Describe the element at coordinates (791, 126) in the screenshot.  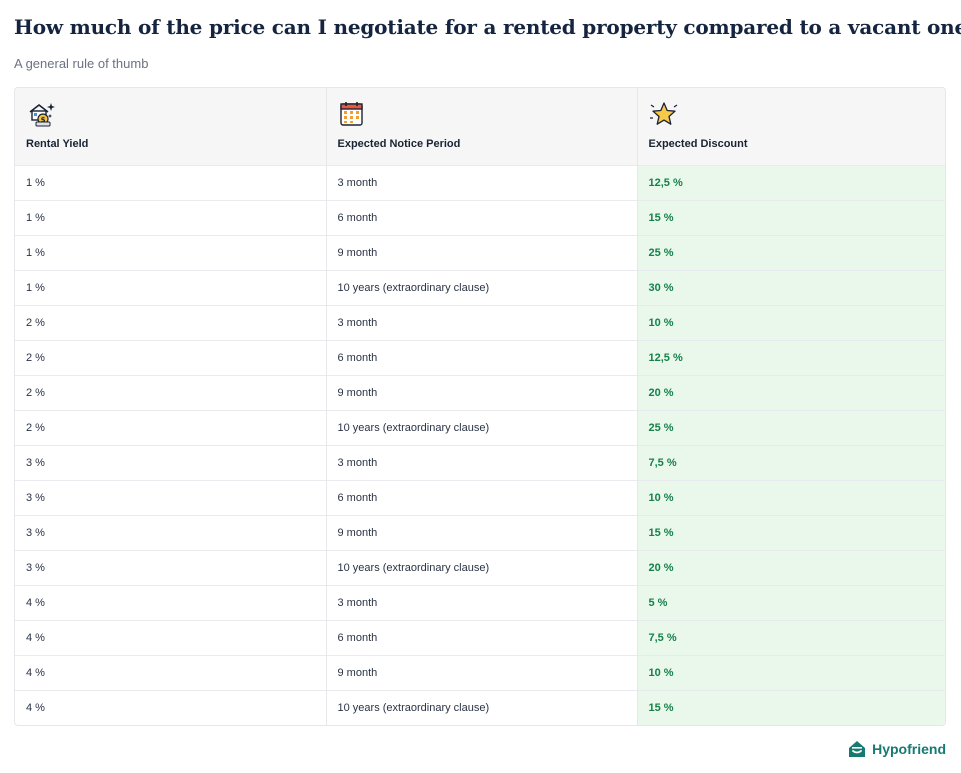
I see `header-expected-discount: Expected Discount` at that location.